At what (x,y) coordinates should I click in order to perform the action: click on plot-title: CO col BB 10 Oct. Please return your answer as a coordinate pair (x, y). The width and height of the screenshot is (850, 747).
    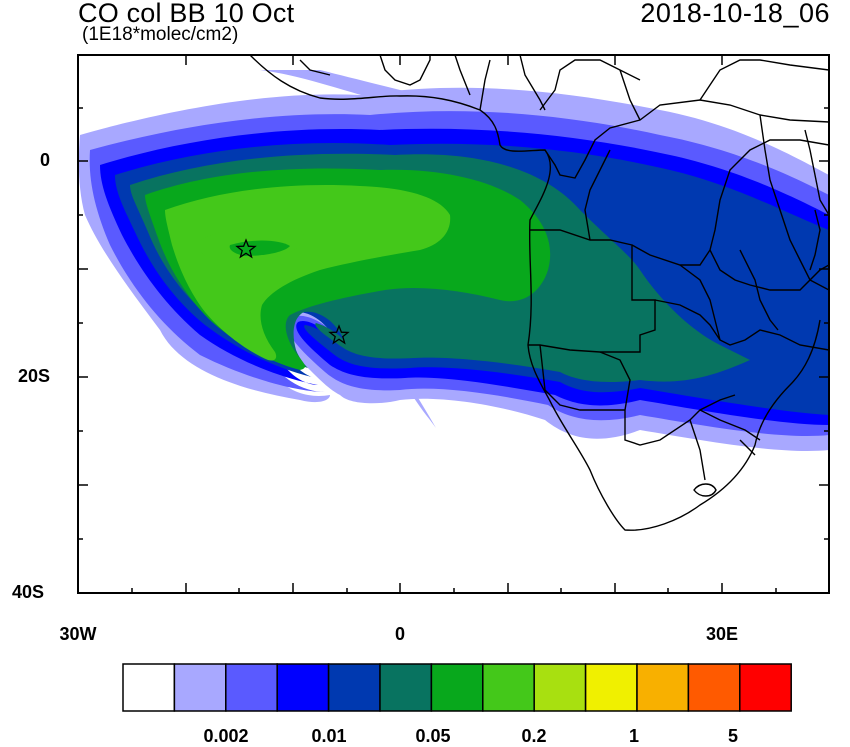
    Looking at the image, I should click on (186, 14).